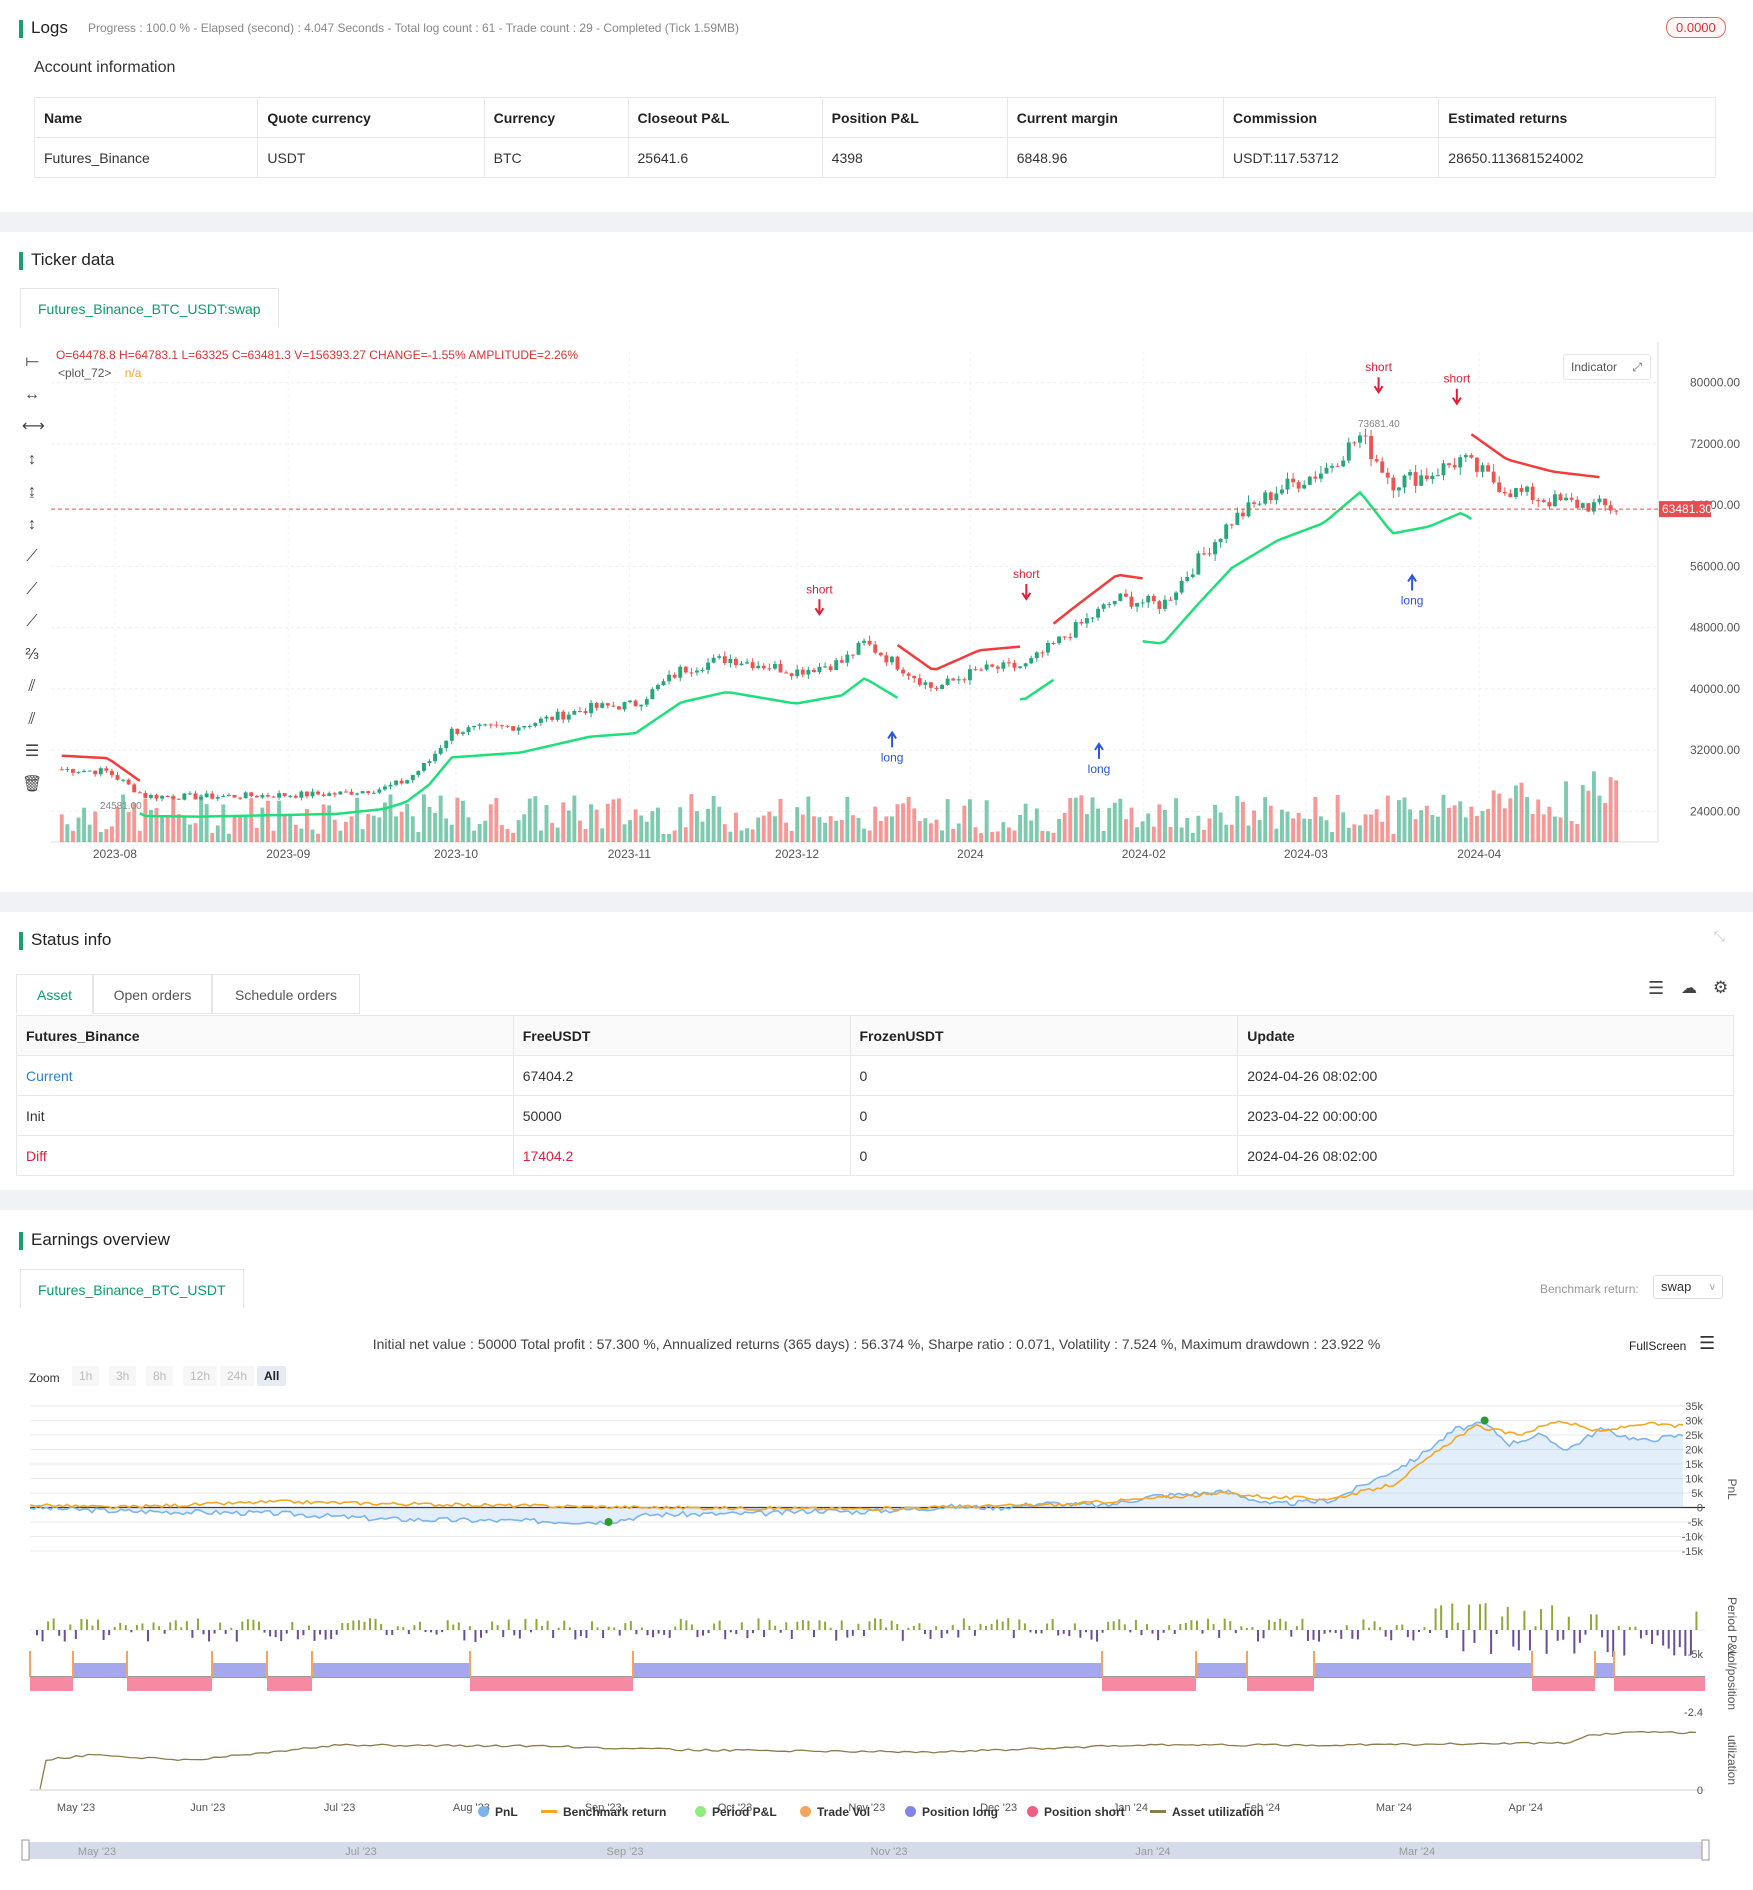  What do you see at coordinates (1607, 367) in the screenshot?
I see `indicator-button: Indicator ⤢` at bounding box center [1607, 367].